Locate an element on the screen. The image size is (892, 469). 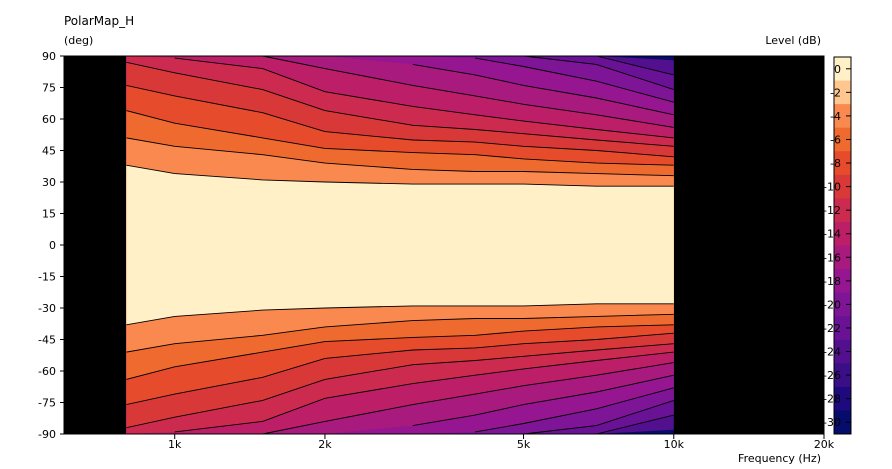
colorbar-frame is located at coordinates (842, 245).